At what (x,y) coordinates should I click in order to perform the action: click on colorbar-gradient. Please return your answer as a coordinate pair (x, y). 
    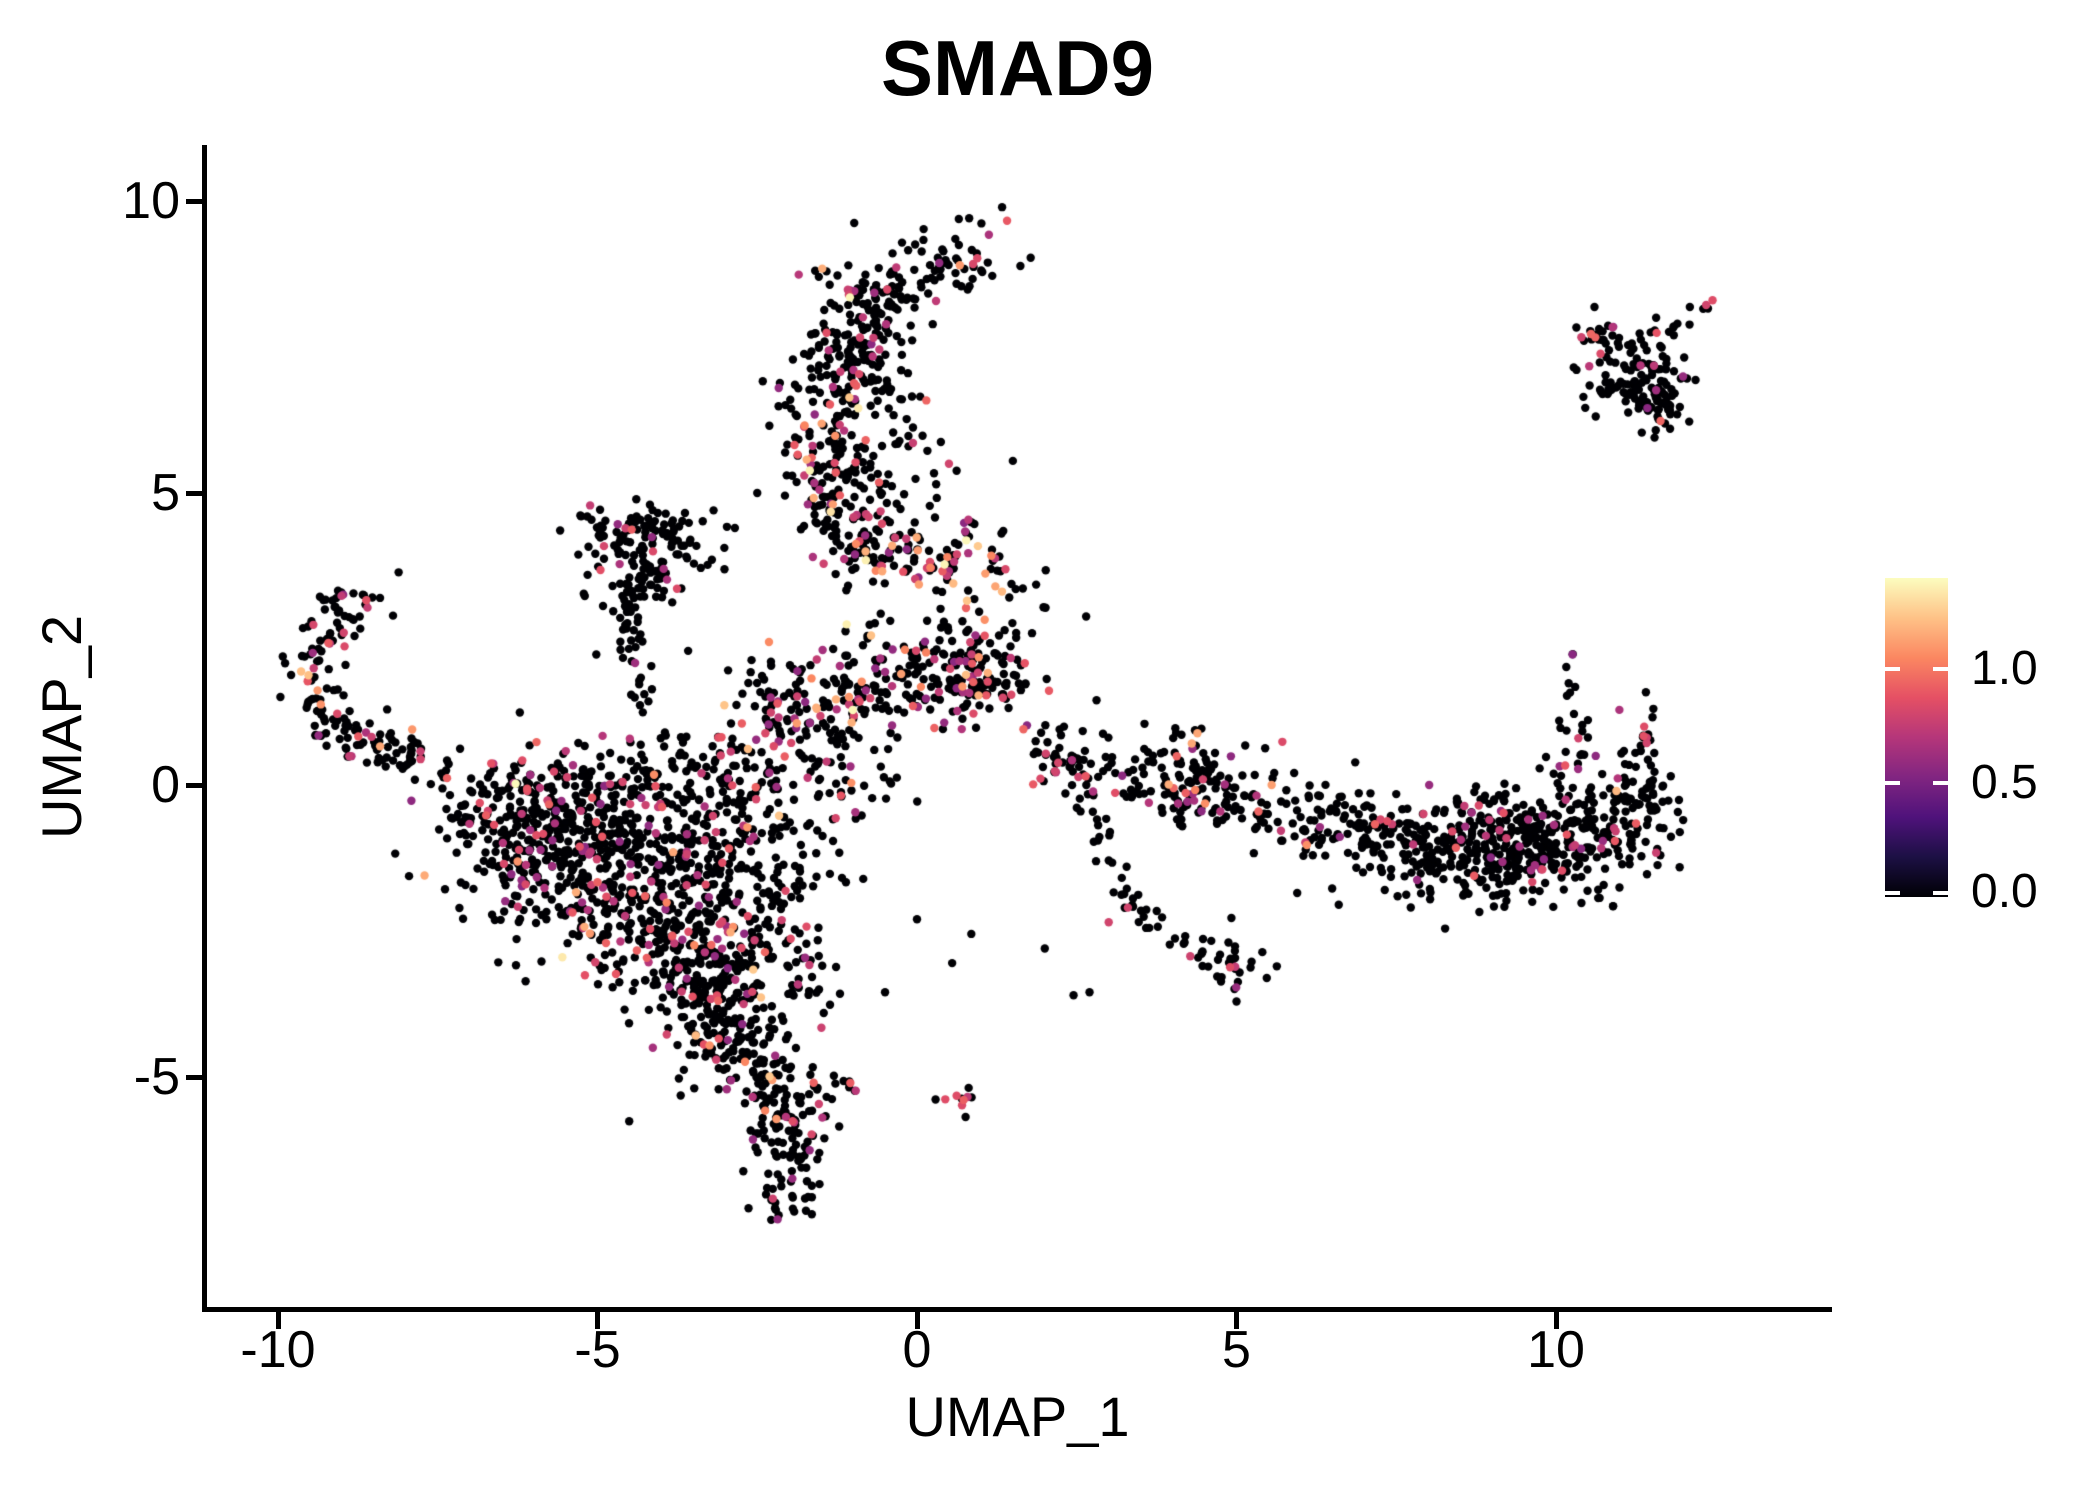
    Looking at the image, I should click on (1916, 737).